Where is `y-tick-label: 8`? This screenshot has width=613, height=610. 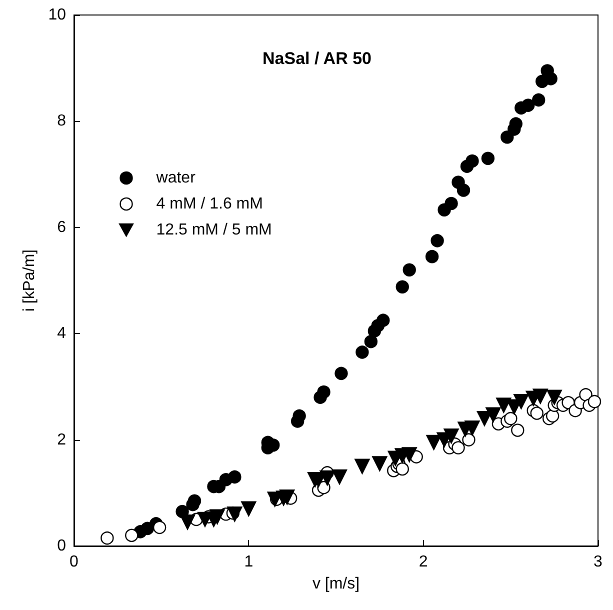
y-tick-label: 8 is located at coordinates (61, 121).